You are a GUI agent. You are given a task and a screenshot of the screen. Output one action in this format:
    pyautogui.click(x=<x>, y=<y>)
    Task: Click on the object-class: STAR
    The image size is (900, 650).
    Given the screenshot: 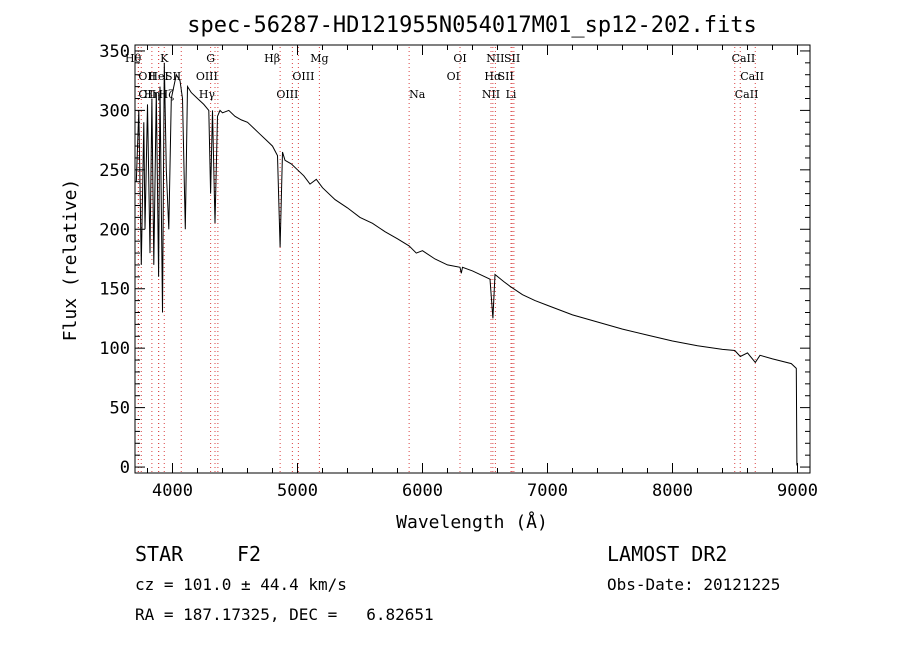 What is the action you would take?
    pyautogui.click(x=159, y=554)
    